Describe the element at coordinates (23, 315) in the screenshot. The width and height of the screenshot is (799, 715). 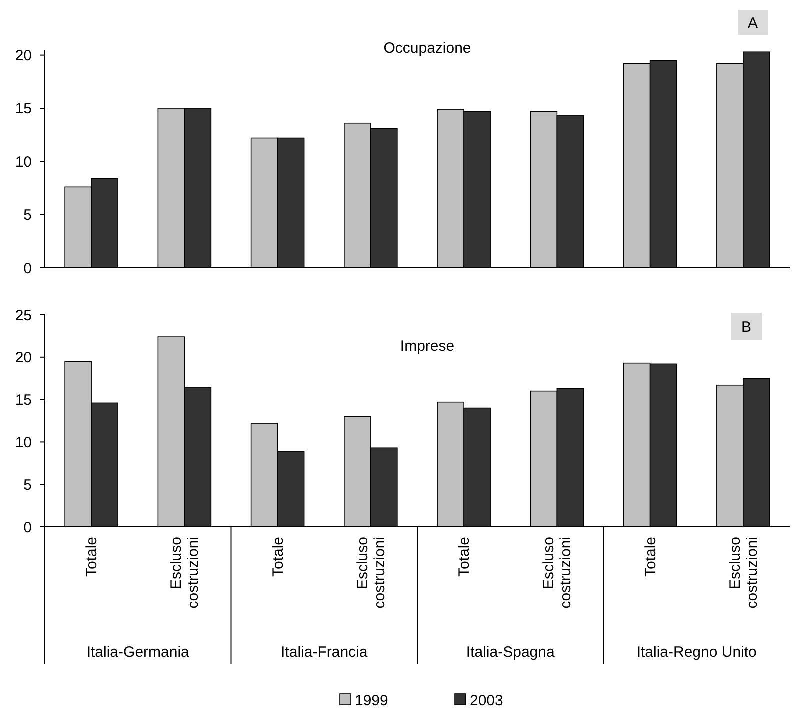
I see `y-tick-label: 25` at that location.